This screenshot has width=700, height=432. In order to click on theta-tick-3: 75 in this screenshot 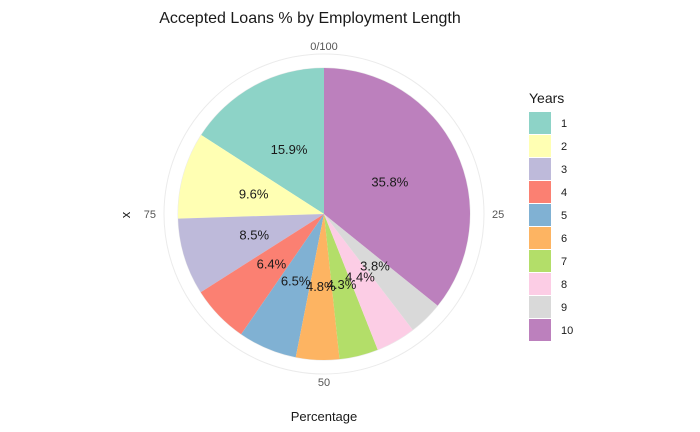, I will do `click(150, 215)`.